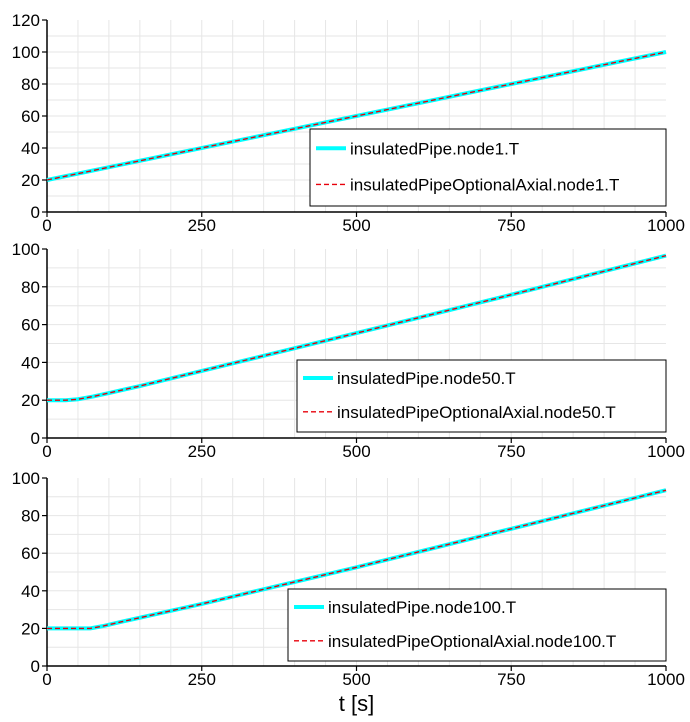  Describe the element at coordinates (484, 184) in the screenshot. I see `legend-label-2: insulatedPipeOptionalAxial.node1.T` at that location.